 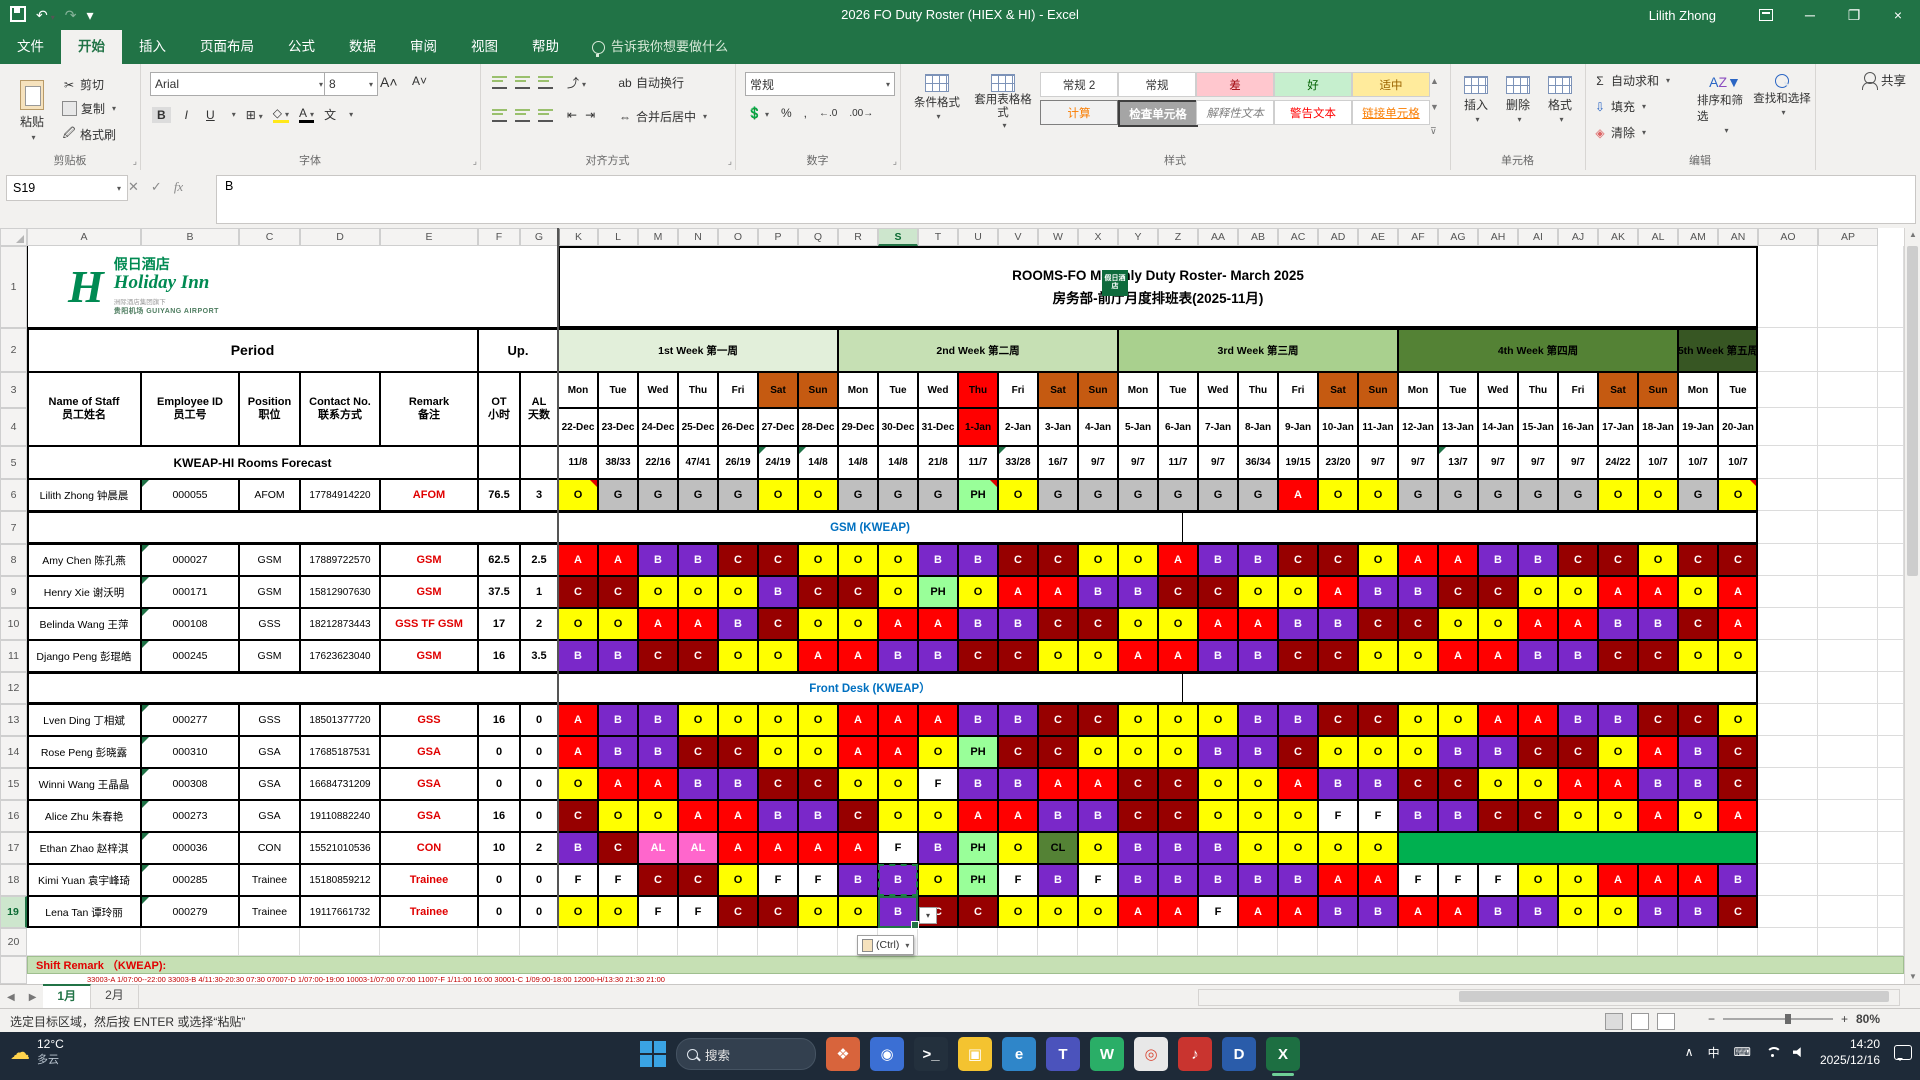 What do you see at coordinates (1618, 880) in the screenshot?
I see `shift-cell-AK18: A` at bounding box center [1618, 880].